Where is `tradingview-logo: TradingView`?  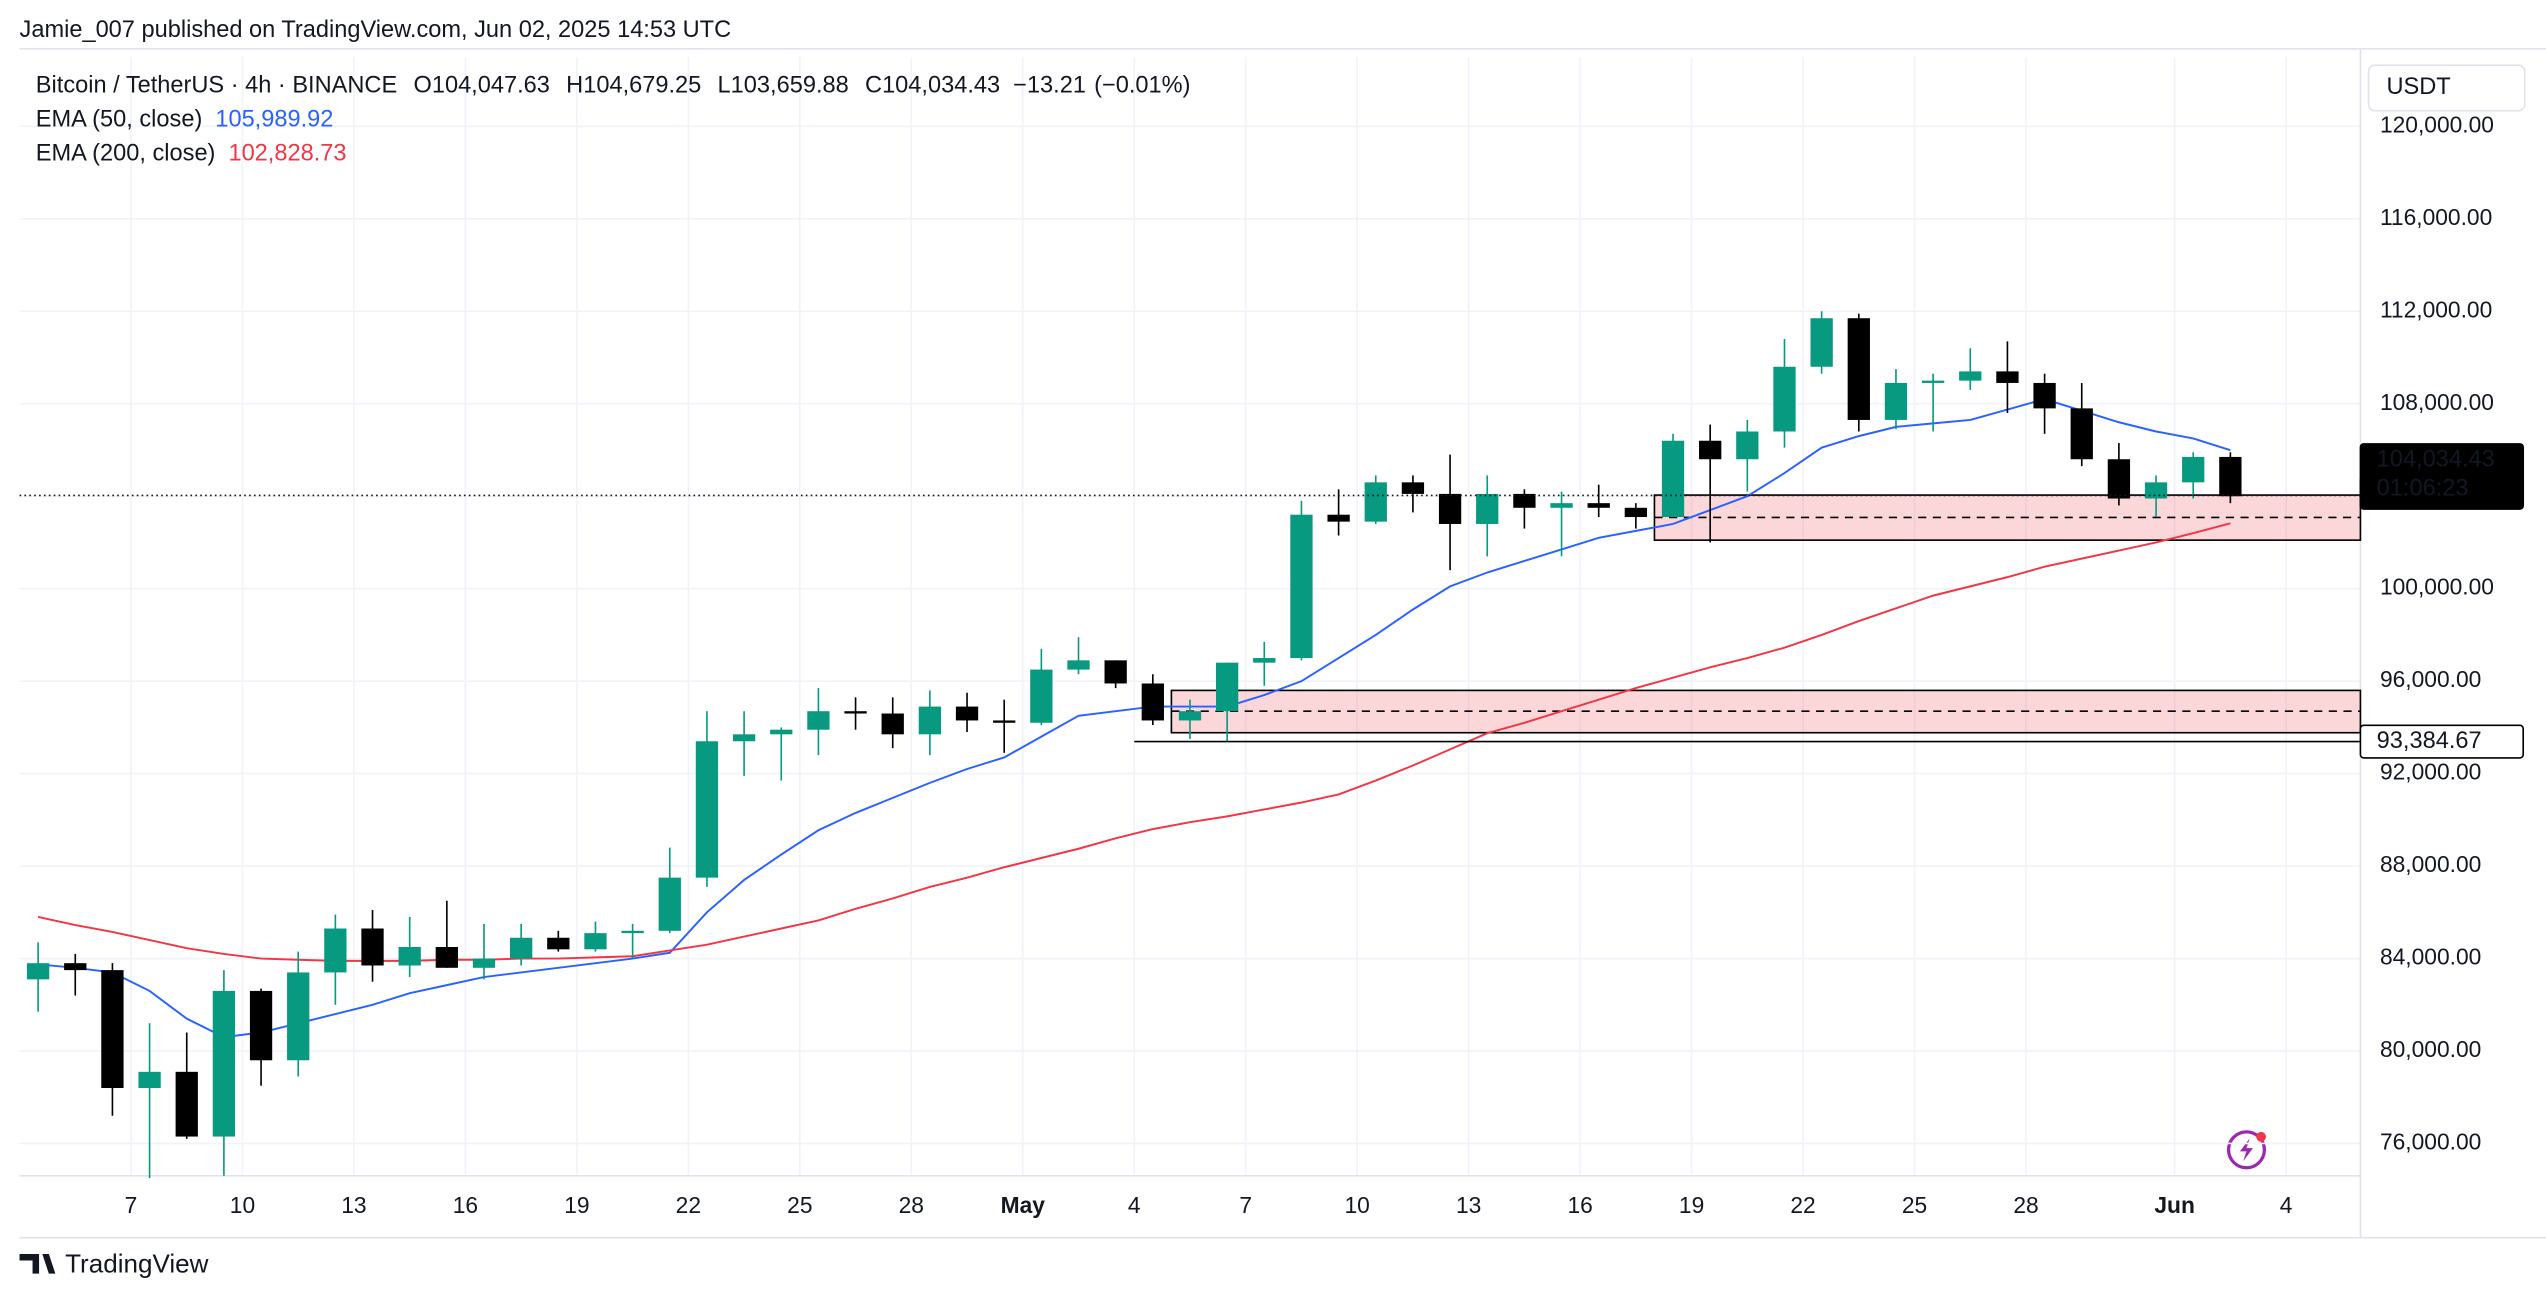 tradingview-logo: TradingView is located at coordinates (114, 1263).